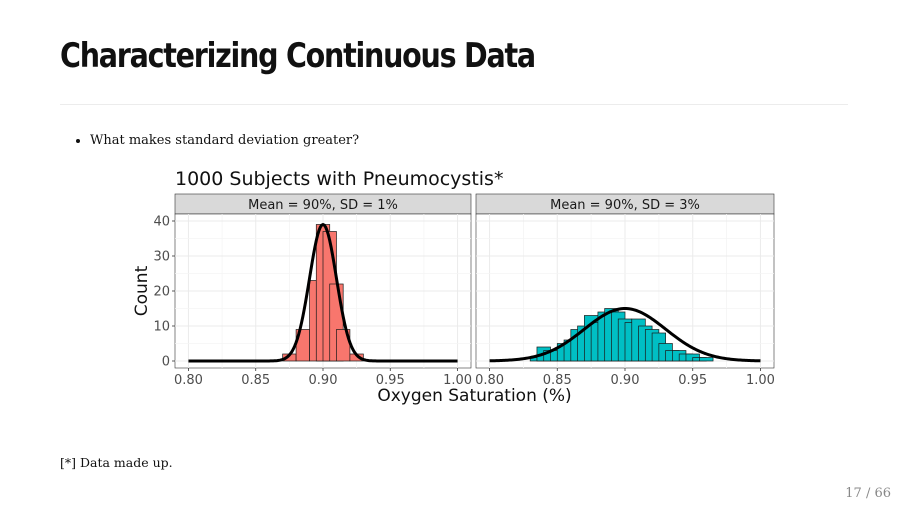  Describe the element at coordinates (166, 362) in the screenshot. I see `y-tick-label: 0` at that location.